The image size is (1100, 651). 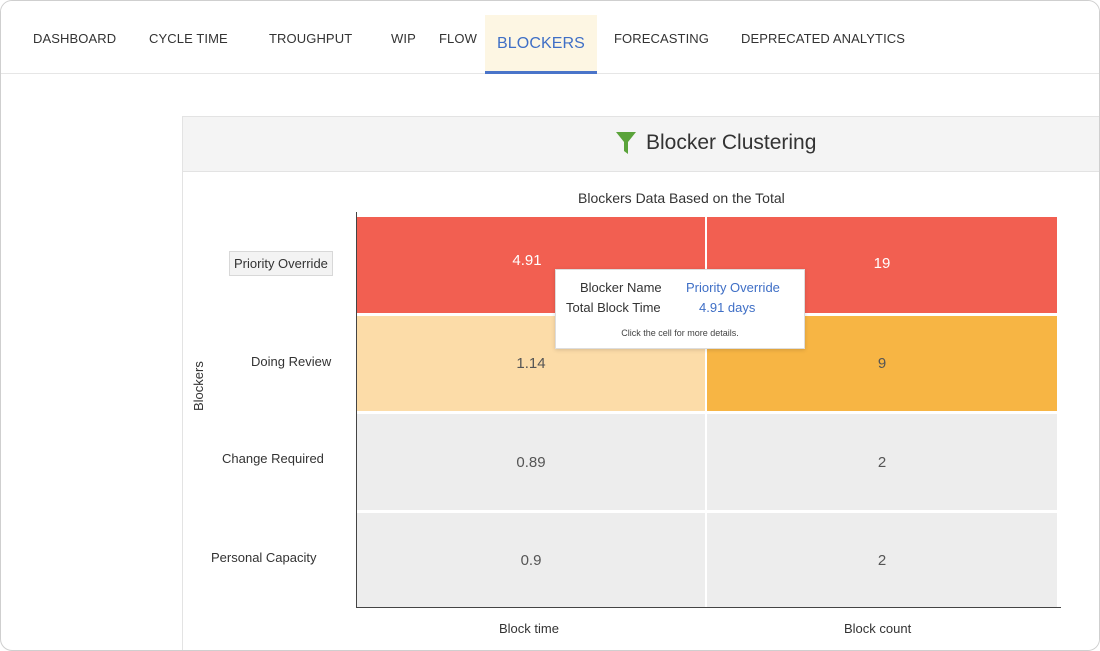 I want to click on filter-icon, so click(x=626, y=143).